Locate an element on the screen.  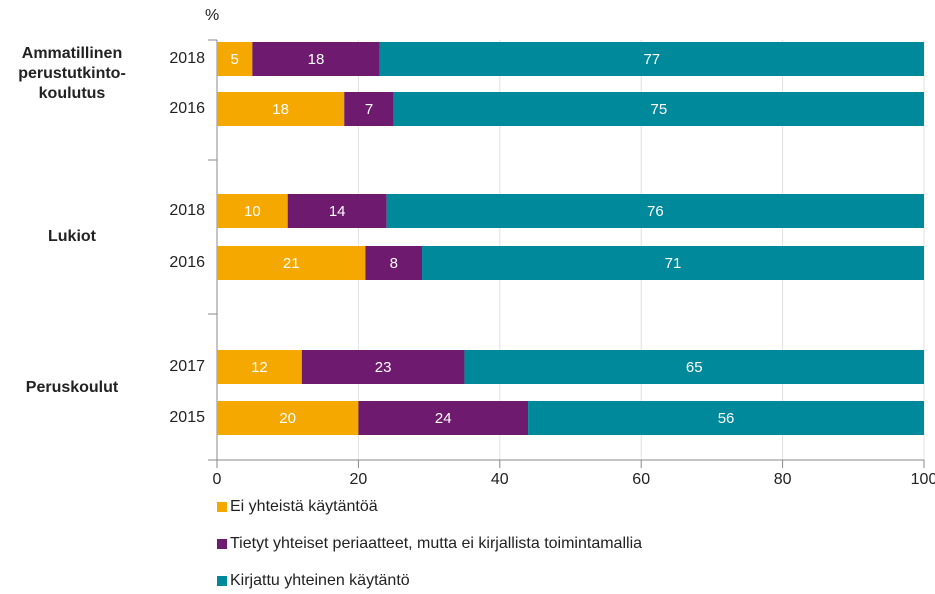
value-label: 20 is located at coordinates (287, 418).